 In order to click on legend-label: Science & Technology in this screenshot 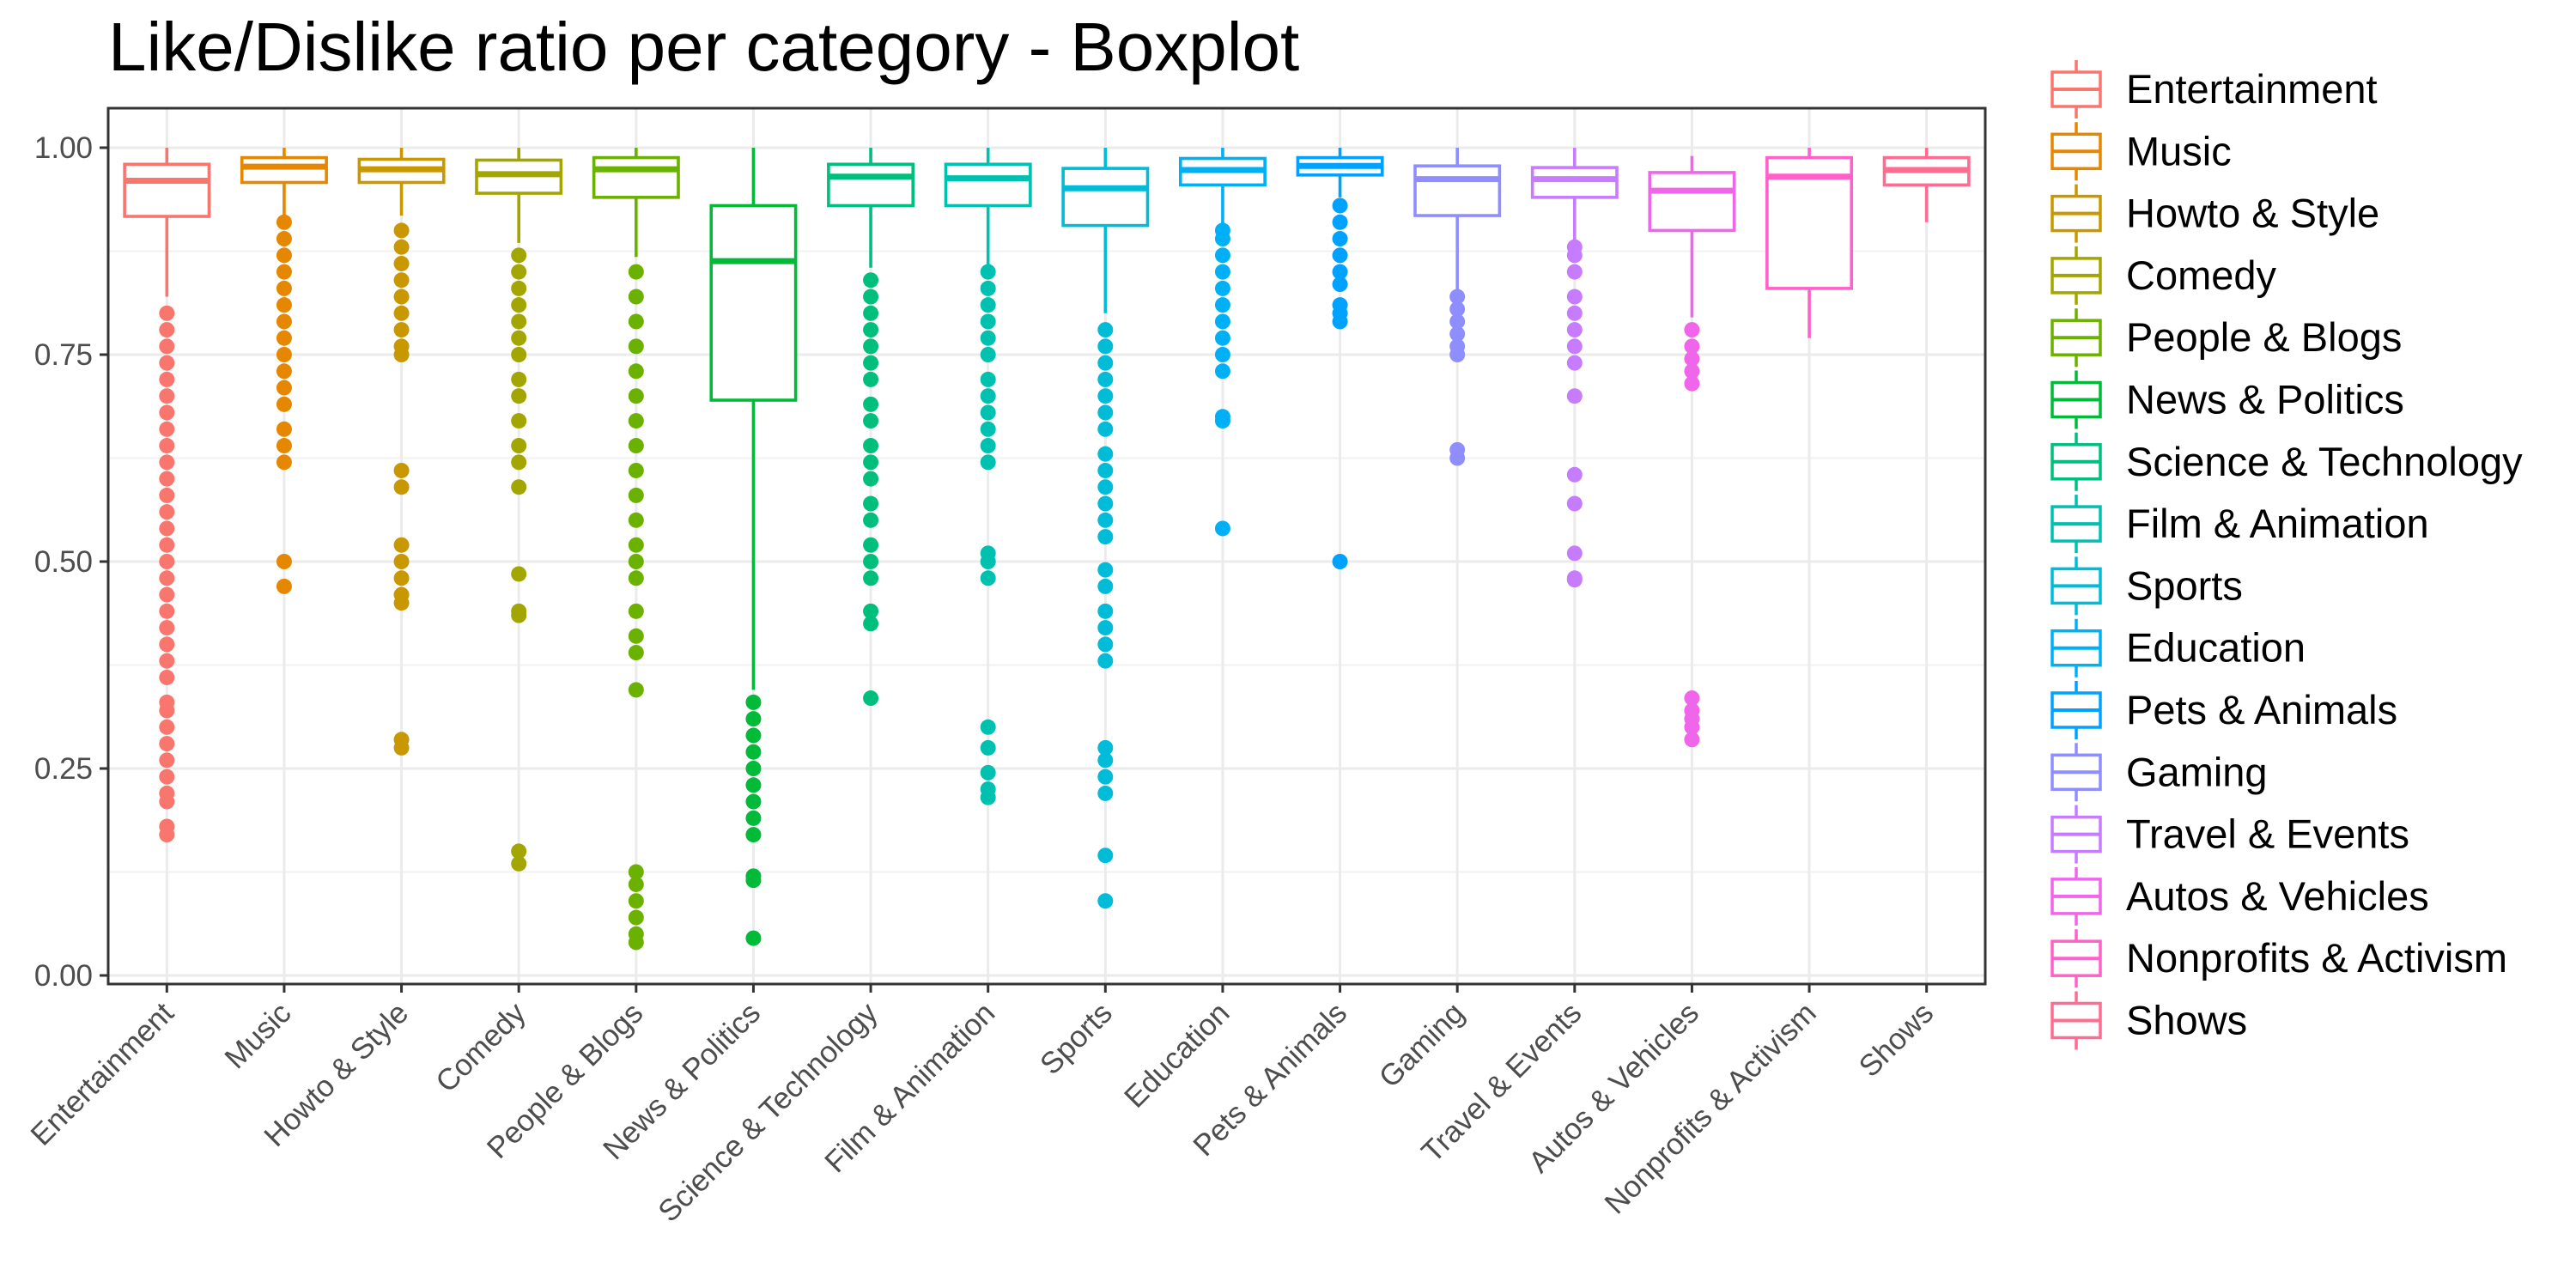, I will do `click(2324, 461)`.